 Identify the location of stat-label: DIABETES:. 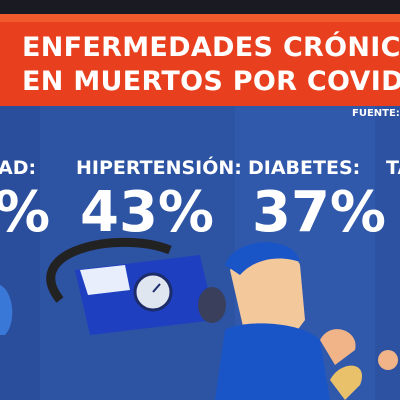
(304, 168).